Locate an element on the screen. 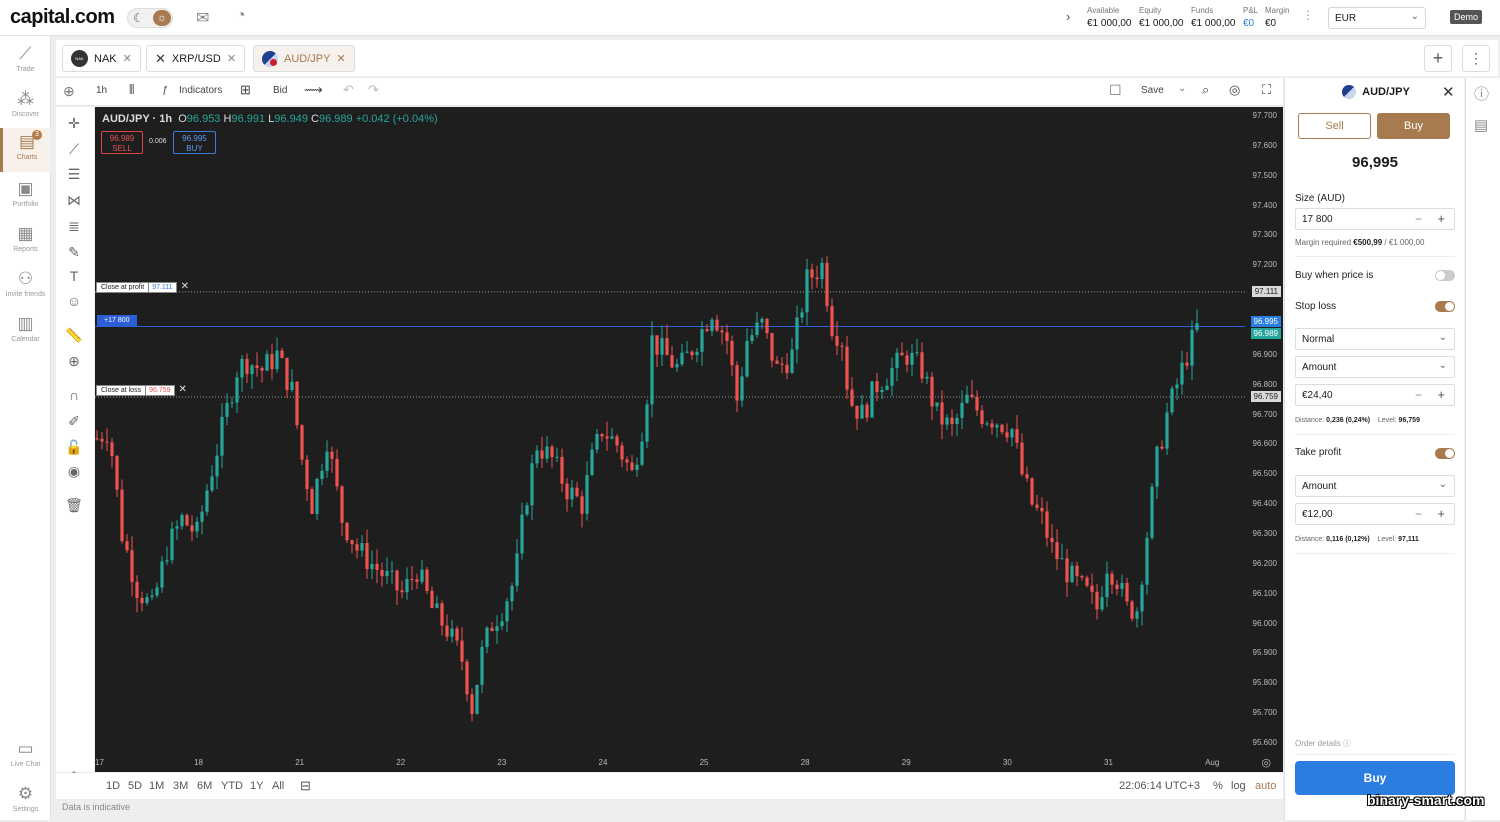  range-5d: 5D is located at coordinates (135, 786).